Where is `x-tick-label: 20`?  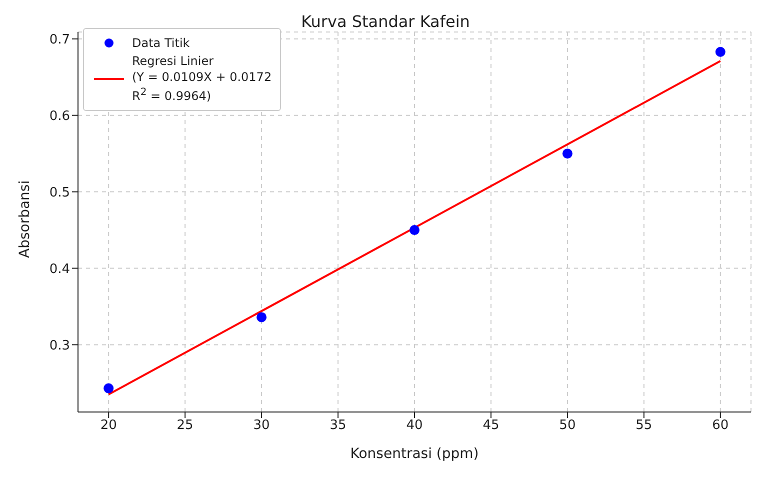 x-tick-label: 20 is located at coordinates (108, 426).